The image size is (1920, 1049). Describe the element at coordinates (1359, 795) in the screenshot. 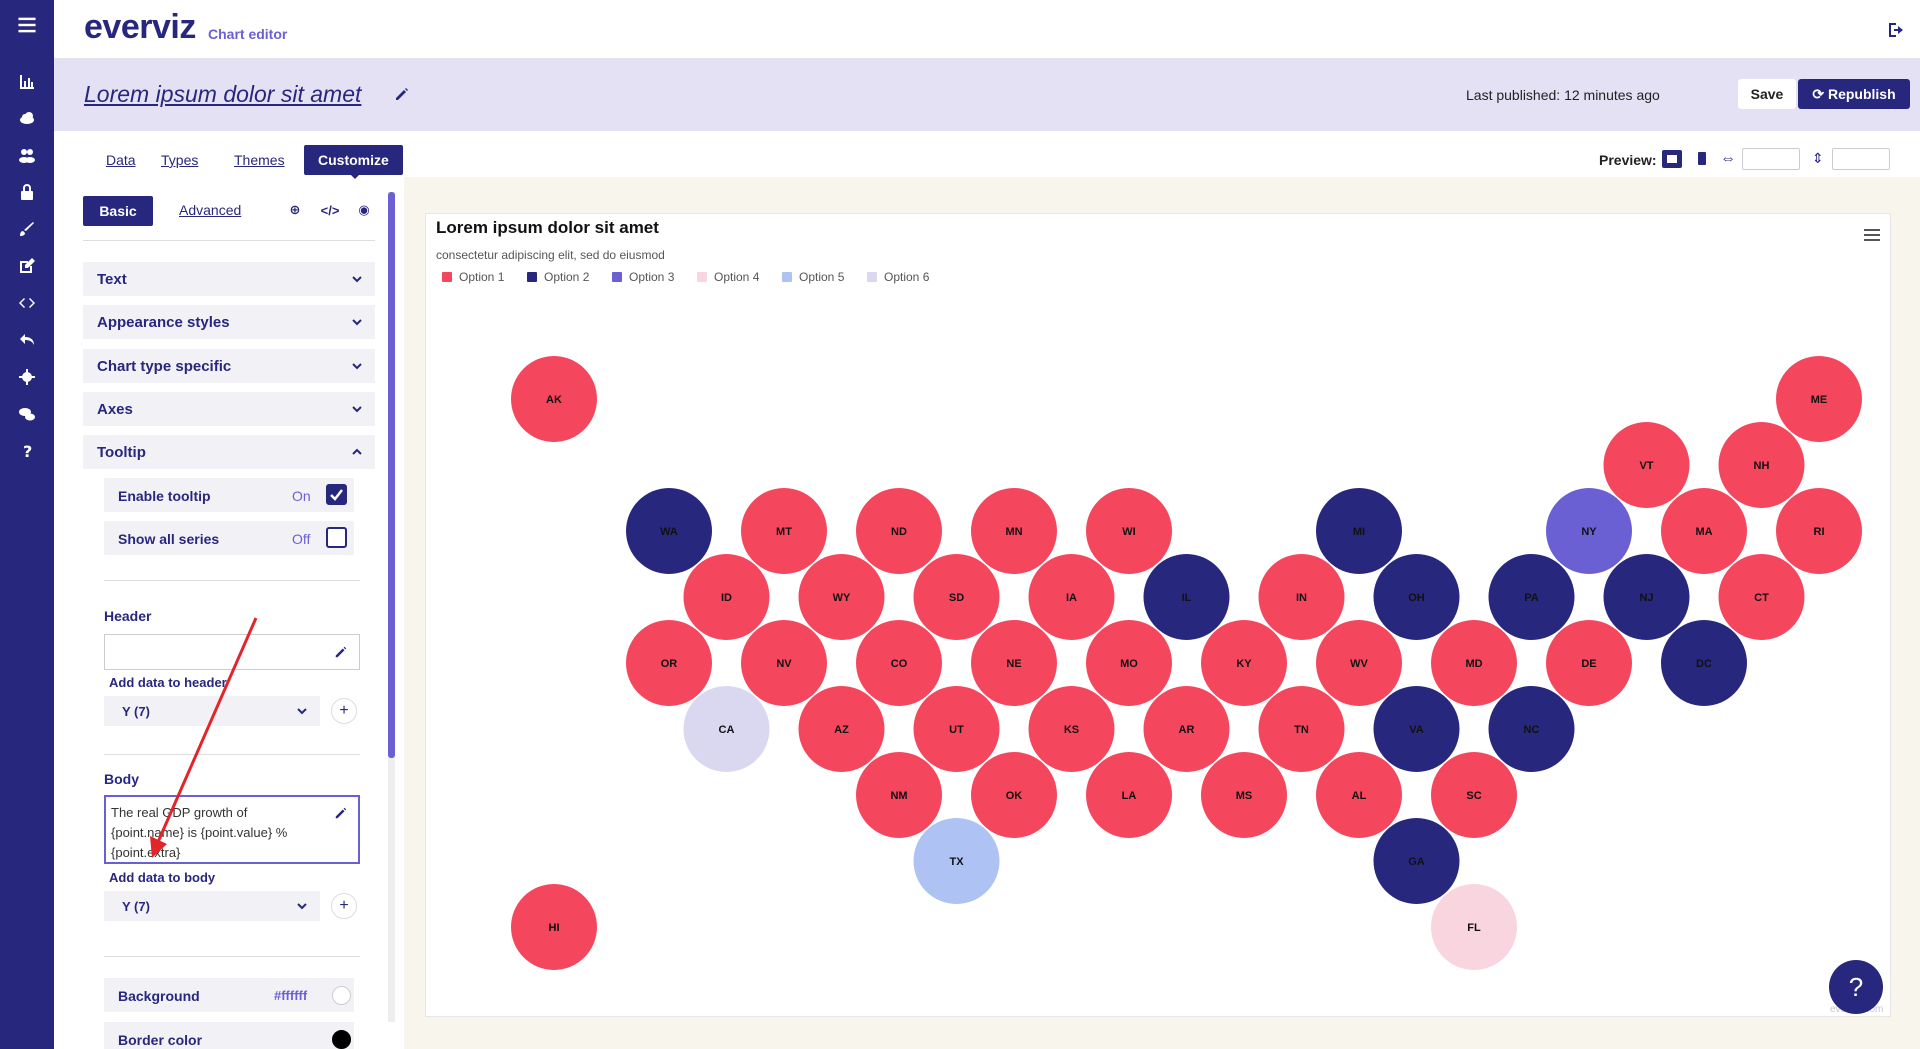

I see `state-tile: AL` at that location.